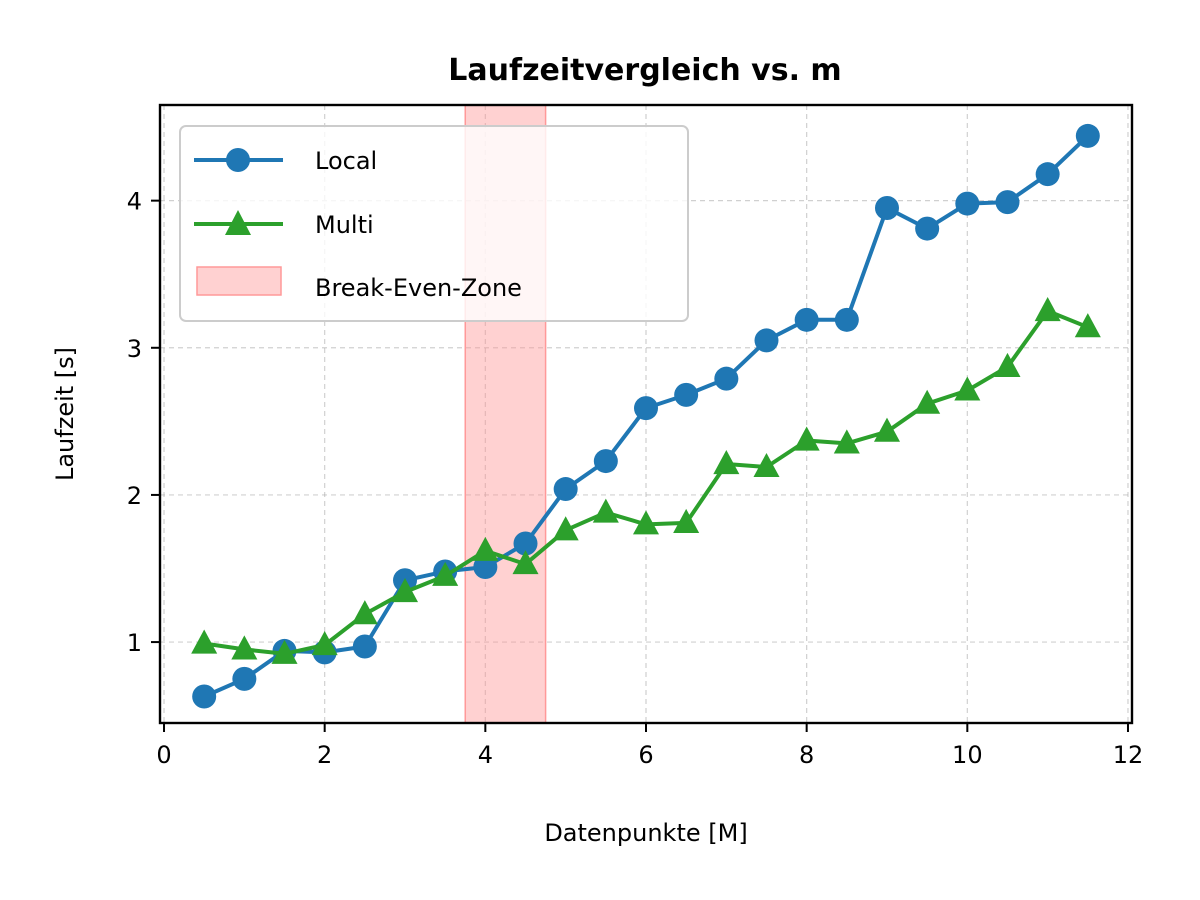 The image size is (1200, 900). I want to click on legend-entry-multi: Multi, so click(284, 224).